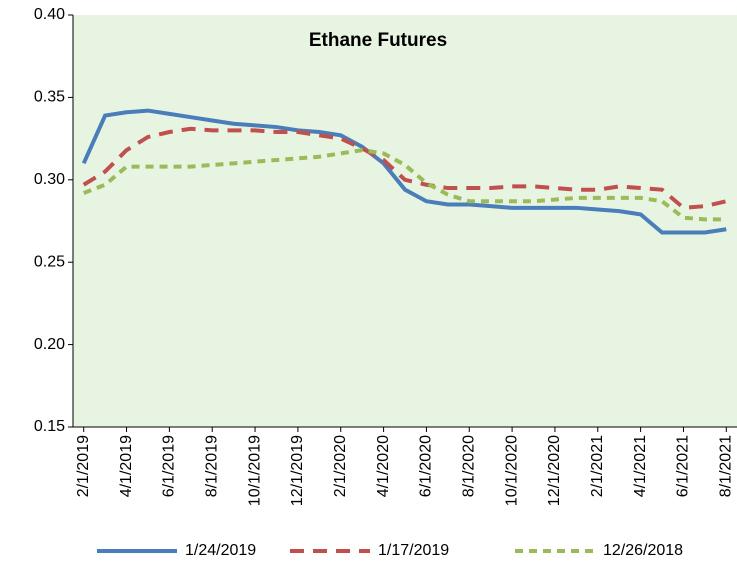 Image resolution: width=737 pixels, height=567 pixels. What do you see at coordinates (49, 97) in the screenshot?
I see `y-tick-label: 0.35` at bounding box center [49, 97].